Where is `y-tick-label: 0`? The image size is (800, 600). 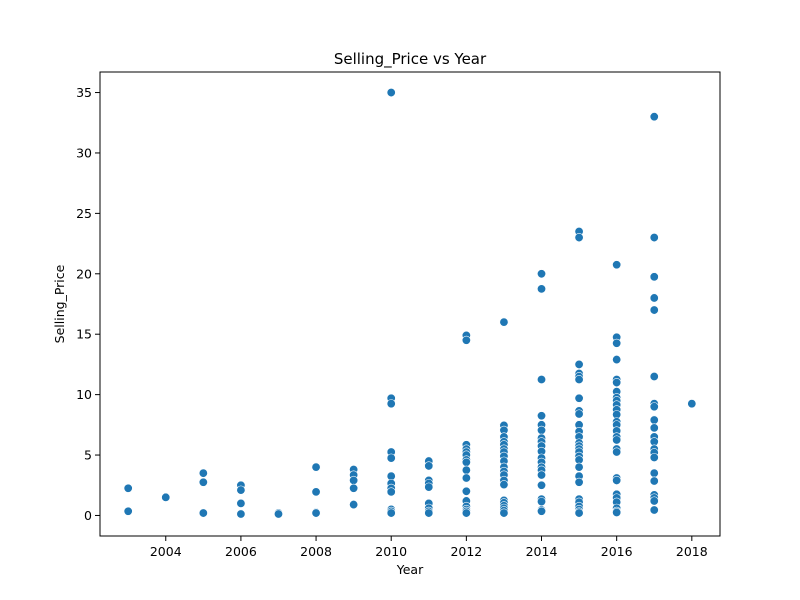 y-tick-label: 0 is located at coordinates (88, 515).